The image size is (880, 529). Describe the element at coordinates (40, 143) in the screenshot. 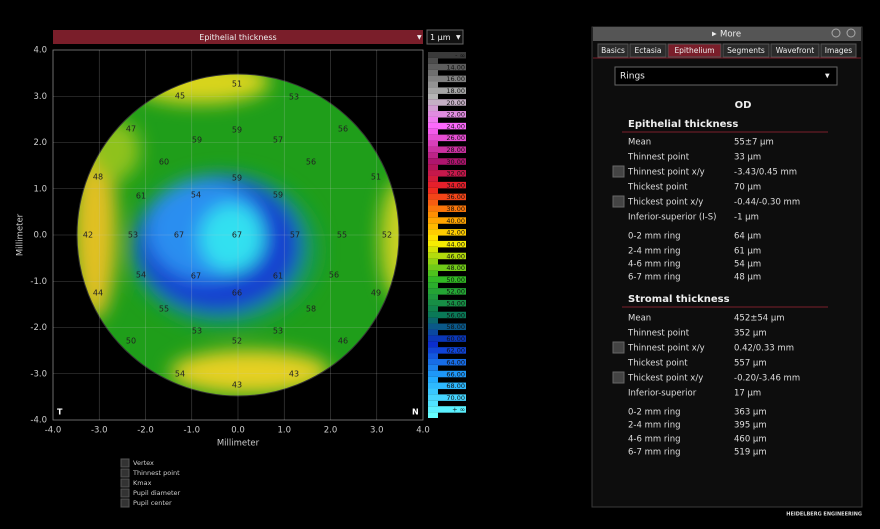

I see `y-tick-label: 2.0` at that location.